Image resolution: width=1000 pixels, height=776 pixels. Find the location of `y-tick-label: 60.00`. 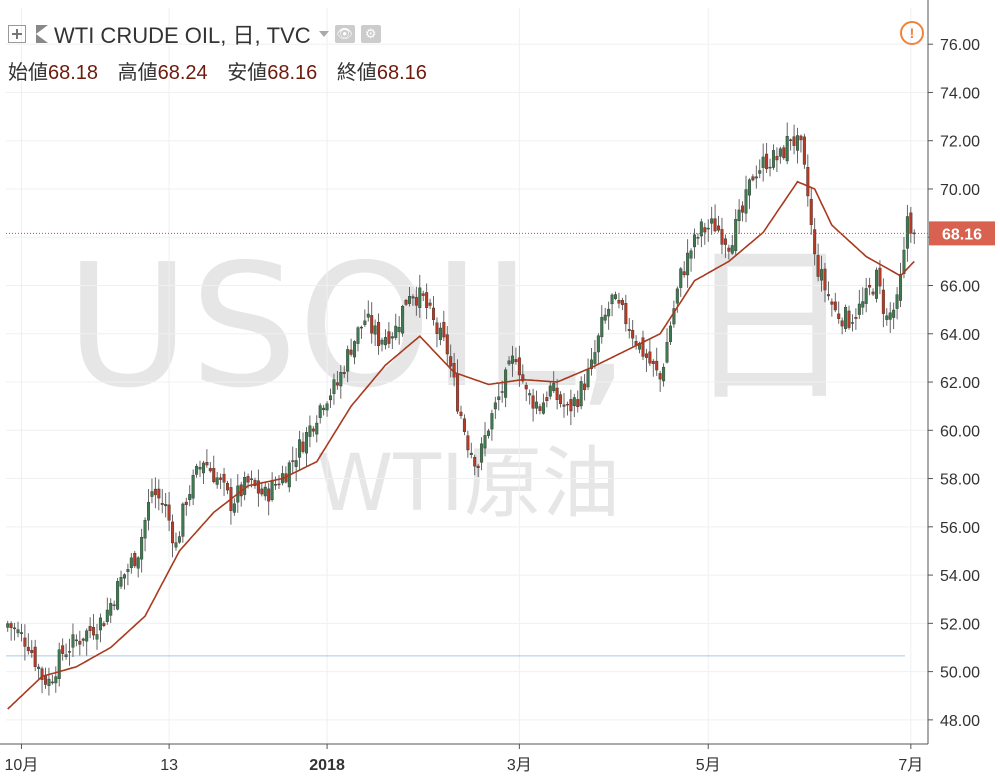

y-tick-label: 60.00 is located at coordinates (960, 431).